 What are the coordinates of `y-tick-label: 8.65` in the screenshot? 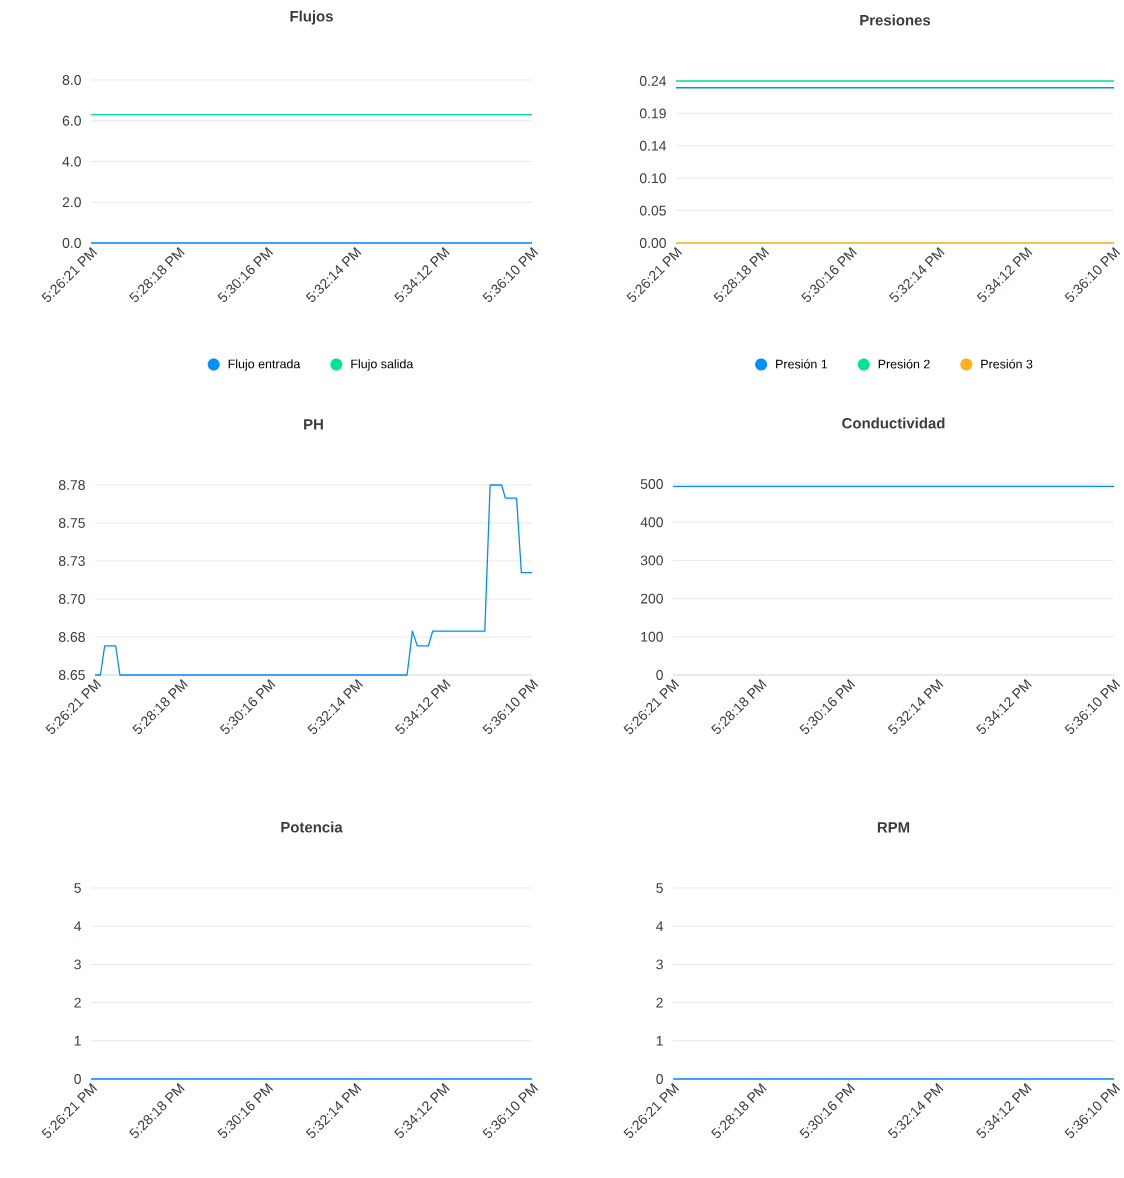 It's located at (71, 675).